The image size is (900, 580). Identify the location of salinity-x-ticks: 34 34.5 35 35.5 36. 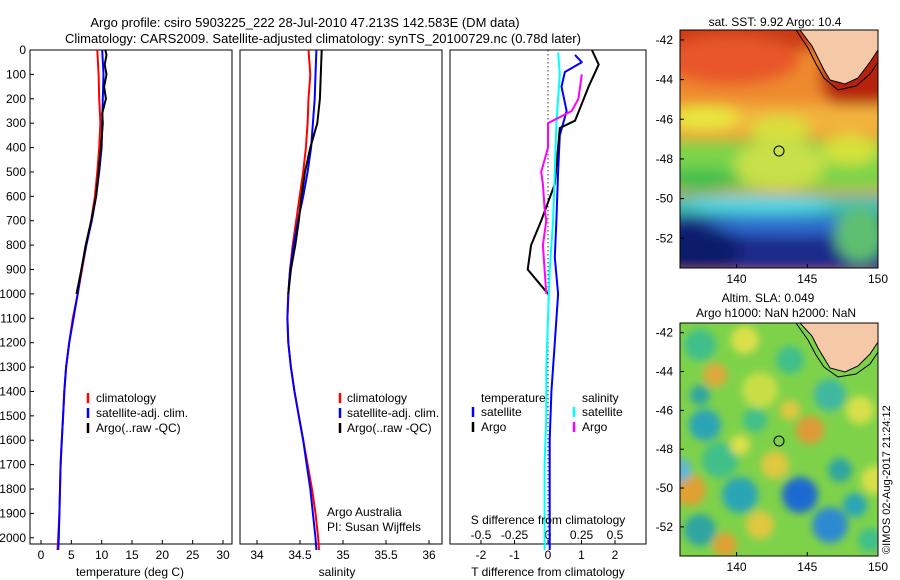
(343, 551).